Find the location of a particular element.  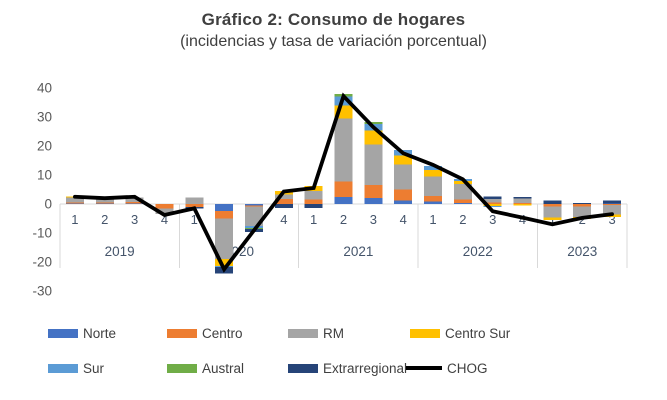

y-axis-tick-label: 30 is located at coordinates (44, 117).